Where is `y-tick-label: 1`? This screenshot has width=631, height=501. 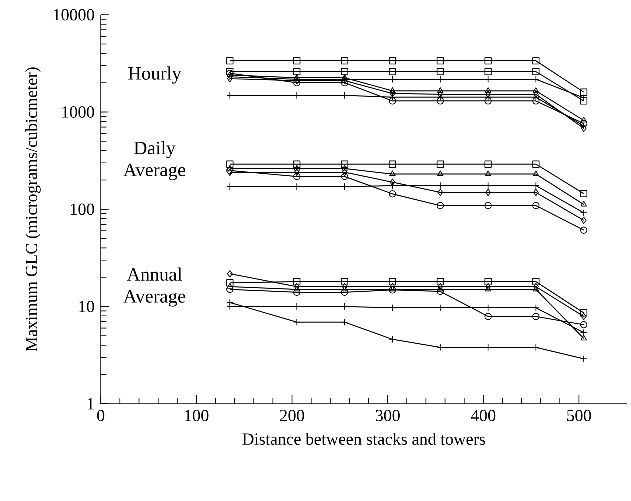 y-tick-label: 1 is located at coordinates (91, 404).